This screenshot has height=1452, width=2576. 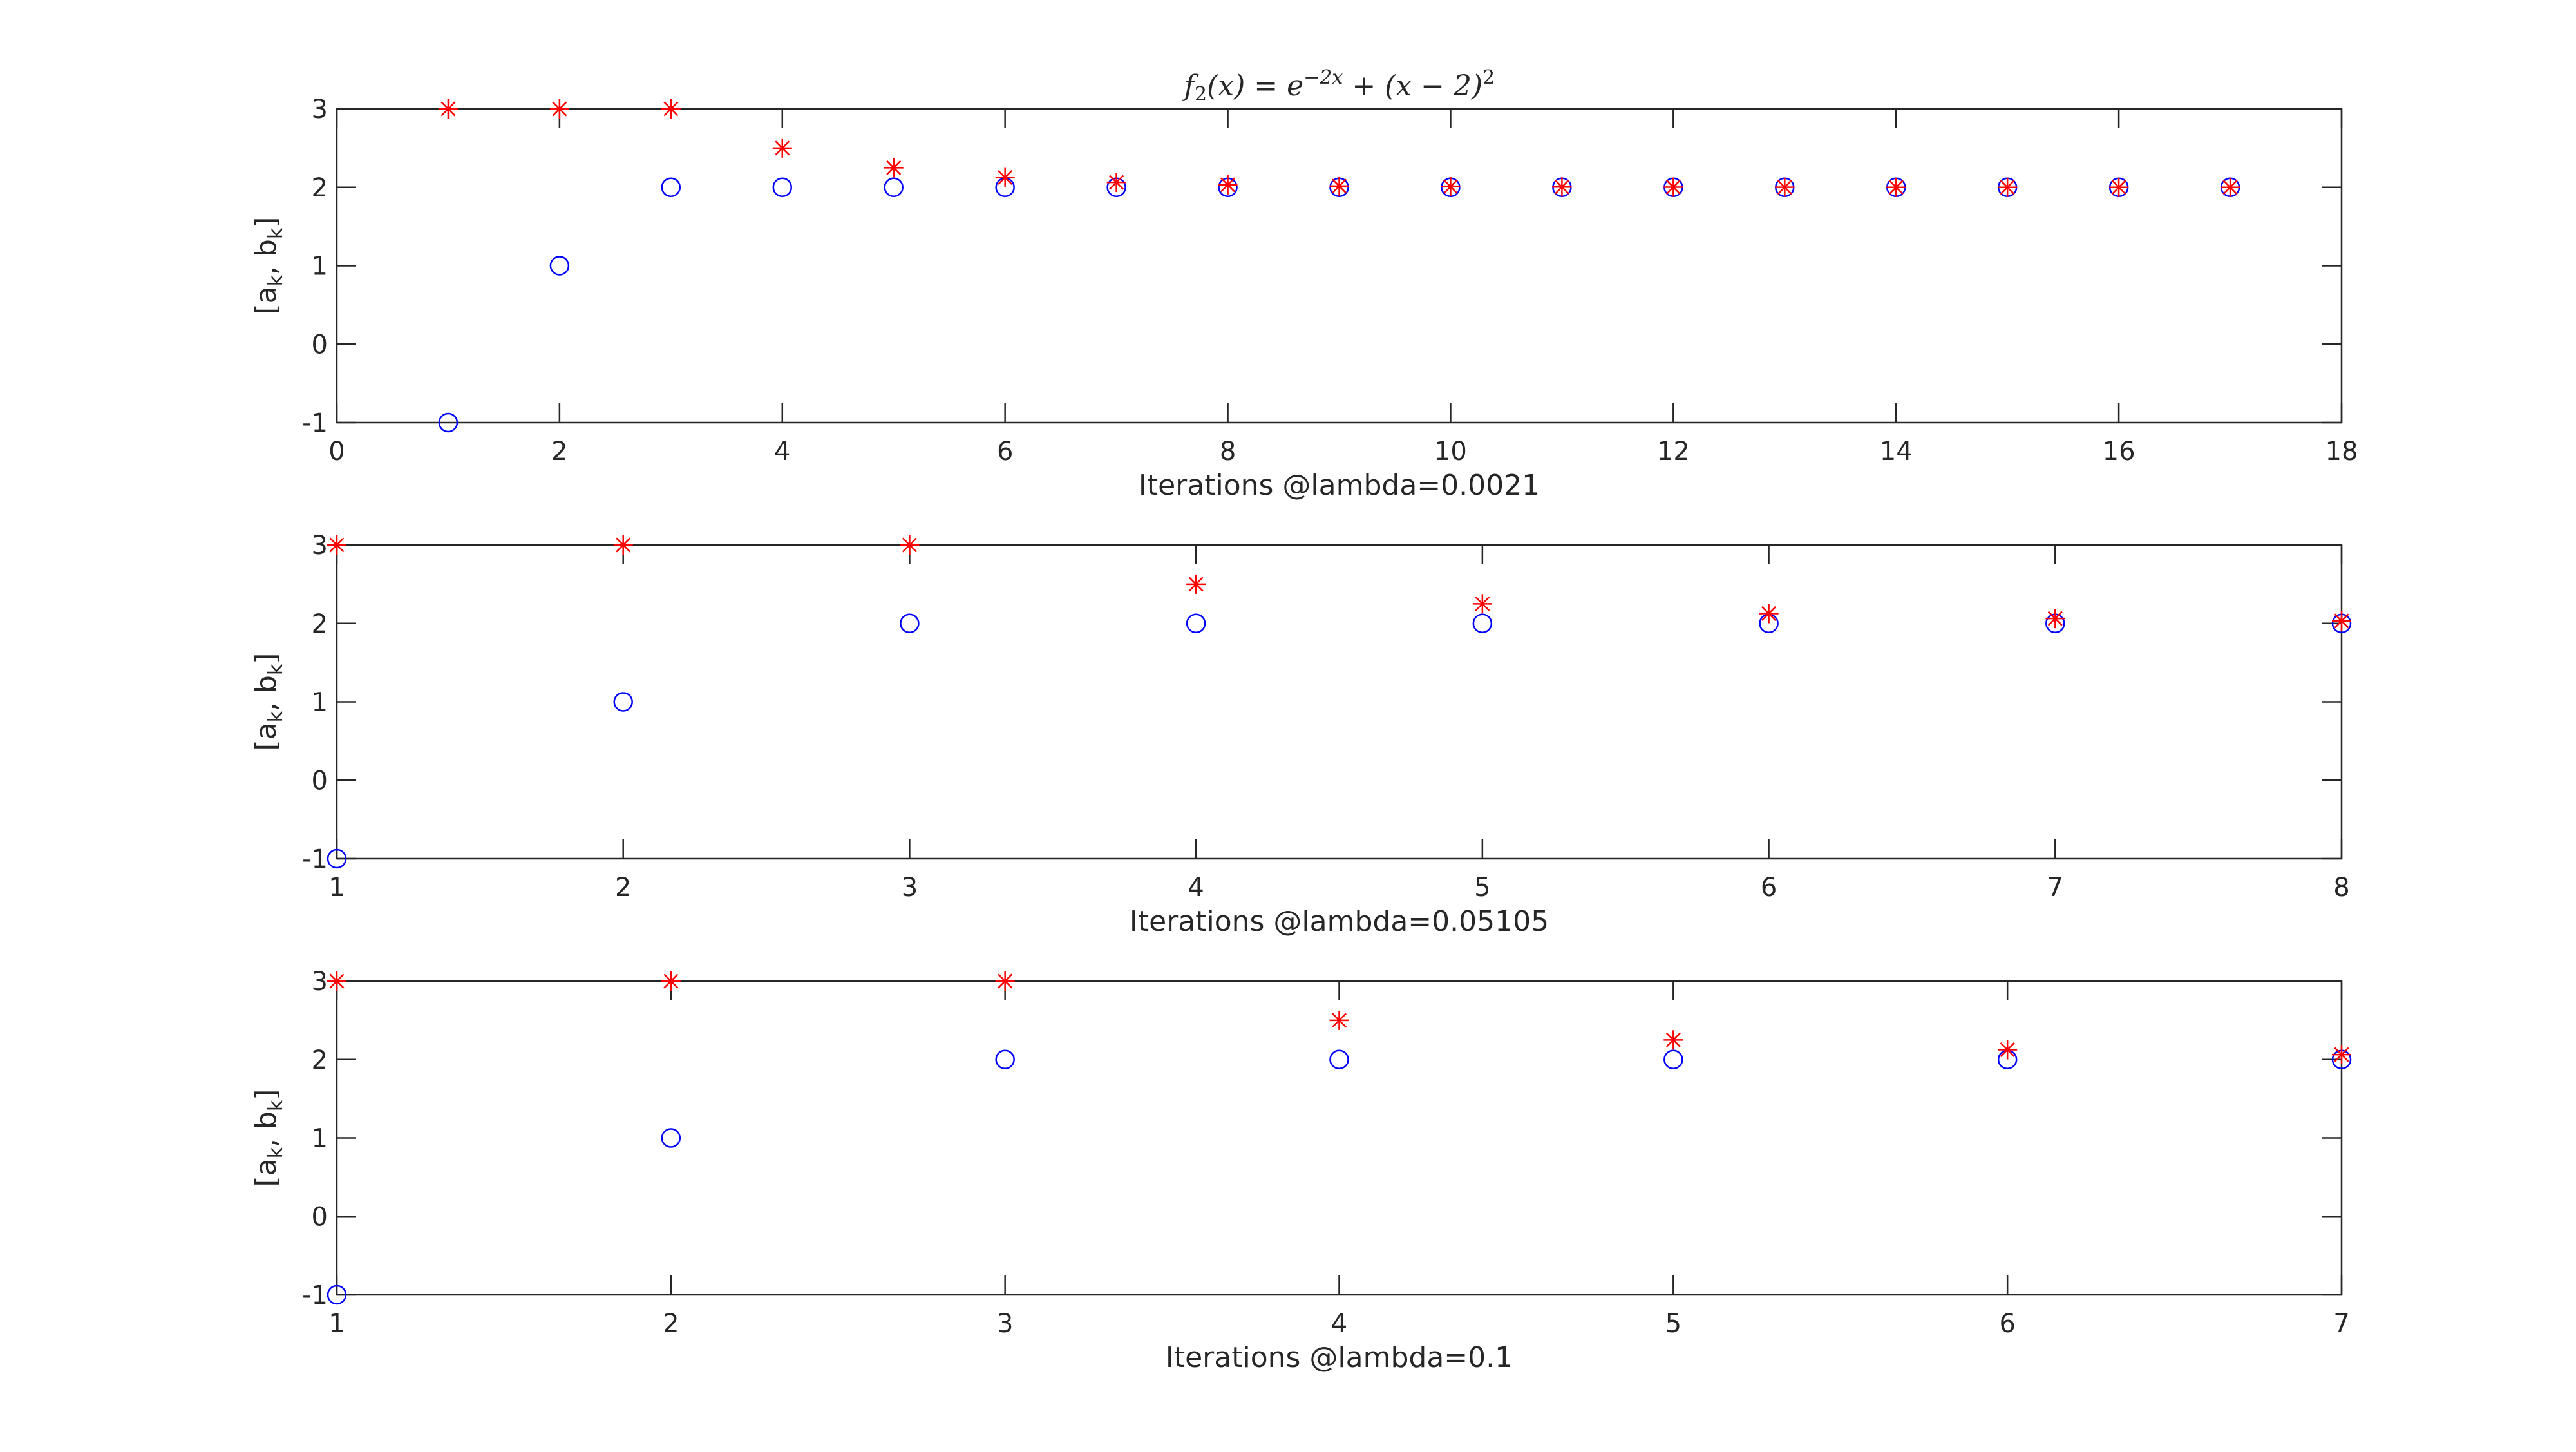 I want to click on x-tick-label: 12, so click(x=1673, y=451).